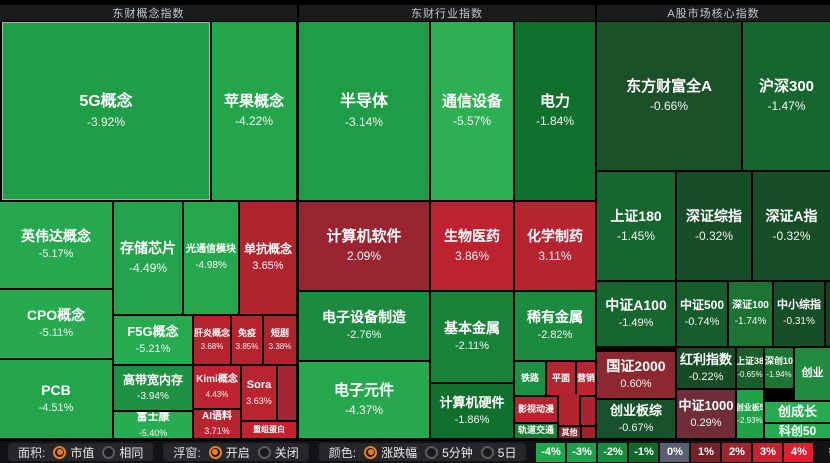 Image resolution: width=830 pixels, height=463 pixels. Describe the element at coordinates (644, 452) in the screenshot. I see `scale-chip: -1%` at that location.